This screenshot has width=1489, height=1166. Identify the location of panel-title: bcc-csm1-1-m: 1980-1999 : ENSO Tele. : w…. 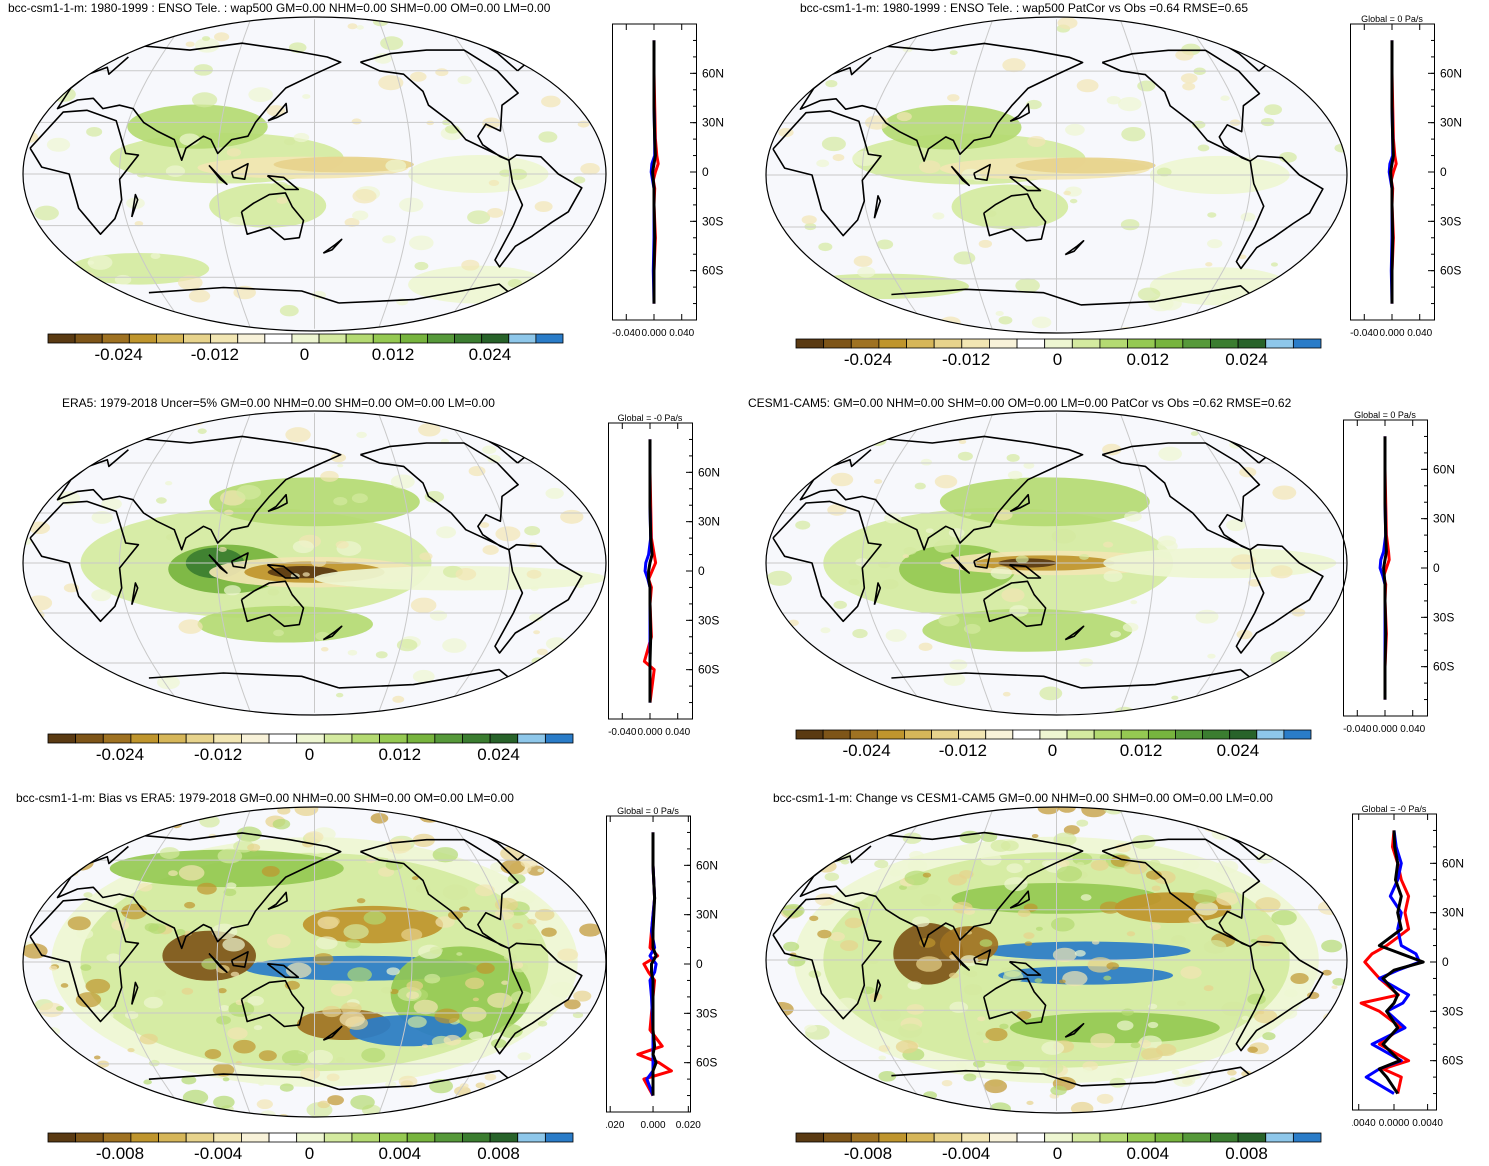
(279, 8).